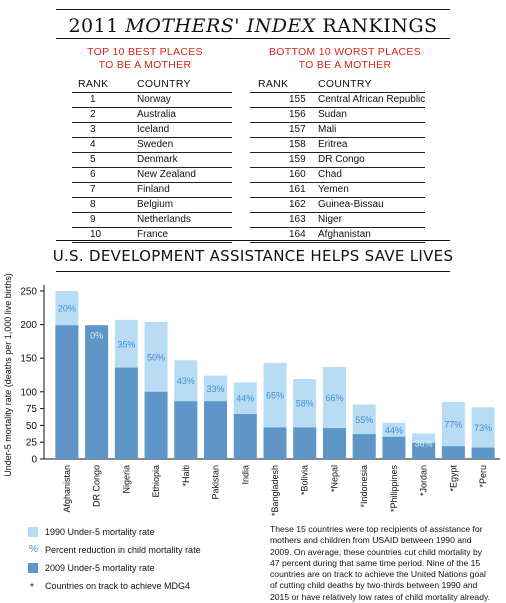  Describe the element at coordinates (333, 144) in the screenshot. I see `country-cell: Eritrea` at that location.